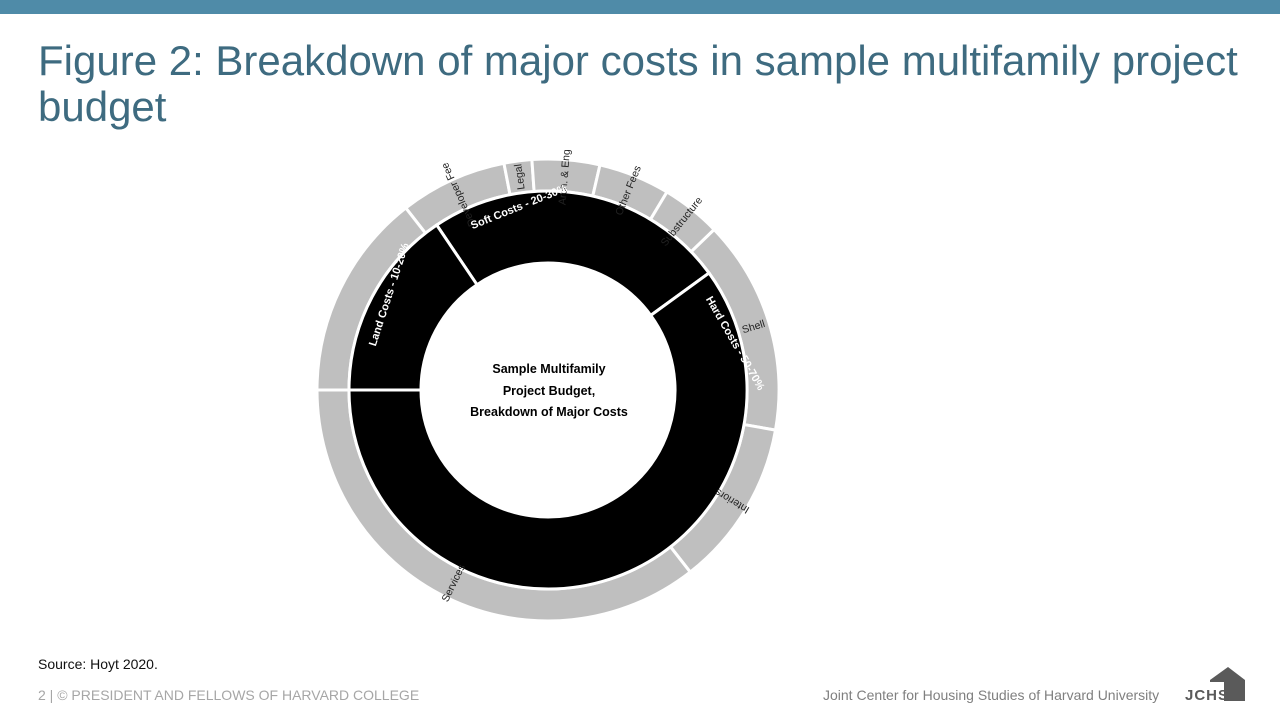 The height and width of the screenshot is (720, 1280). What do you see at coordinates (548, 369) in the screenshot?
I see `center-label-line-1: Sample Multifamily` at bounding box center [548, 369].